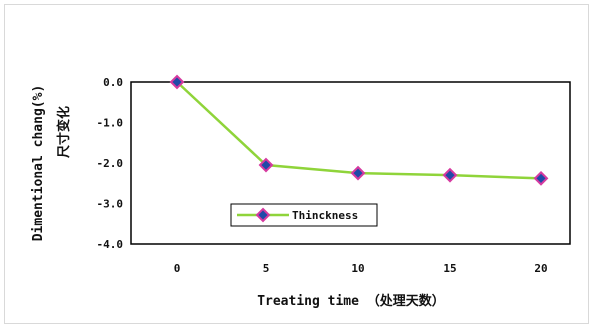 Image resolution: width=593 pixels, height=328 pixels. Describe the element at coordinates (449, 268) in the screenshot. I see `x-tick-label: 15` at that location.